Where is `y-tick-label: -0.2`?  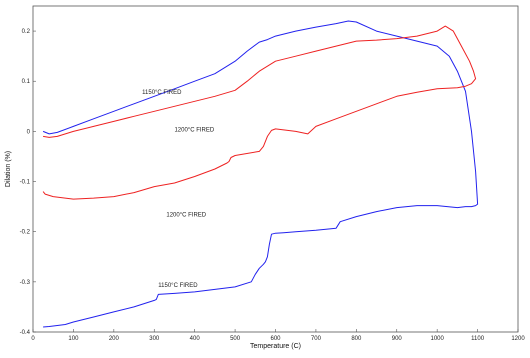 y-tick-label: -0.2 is located at coordinates (25, 233).